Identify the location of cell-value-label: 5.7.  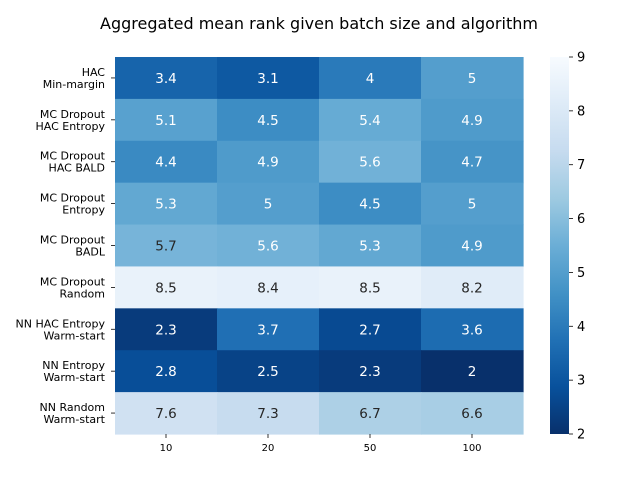
(165, 247).